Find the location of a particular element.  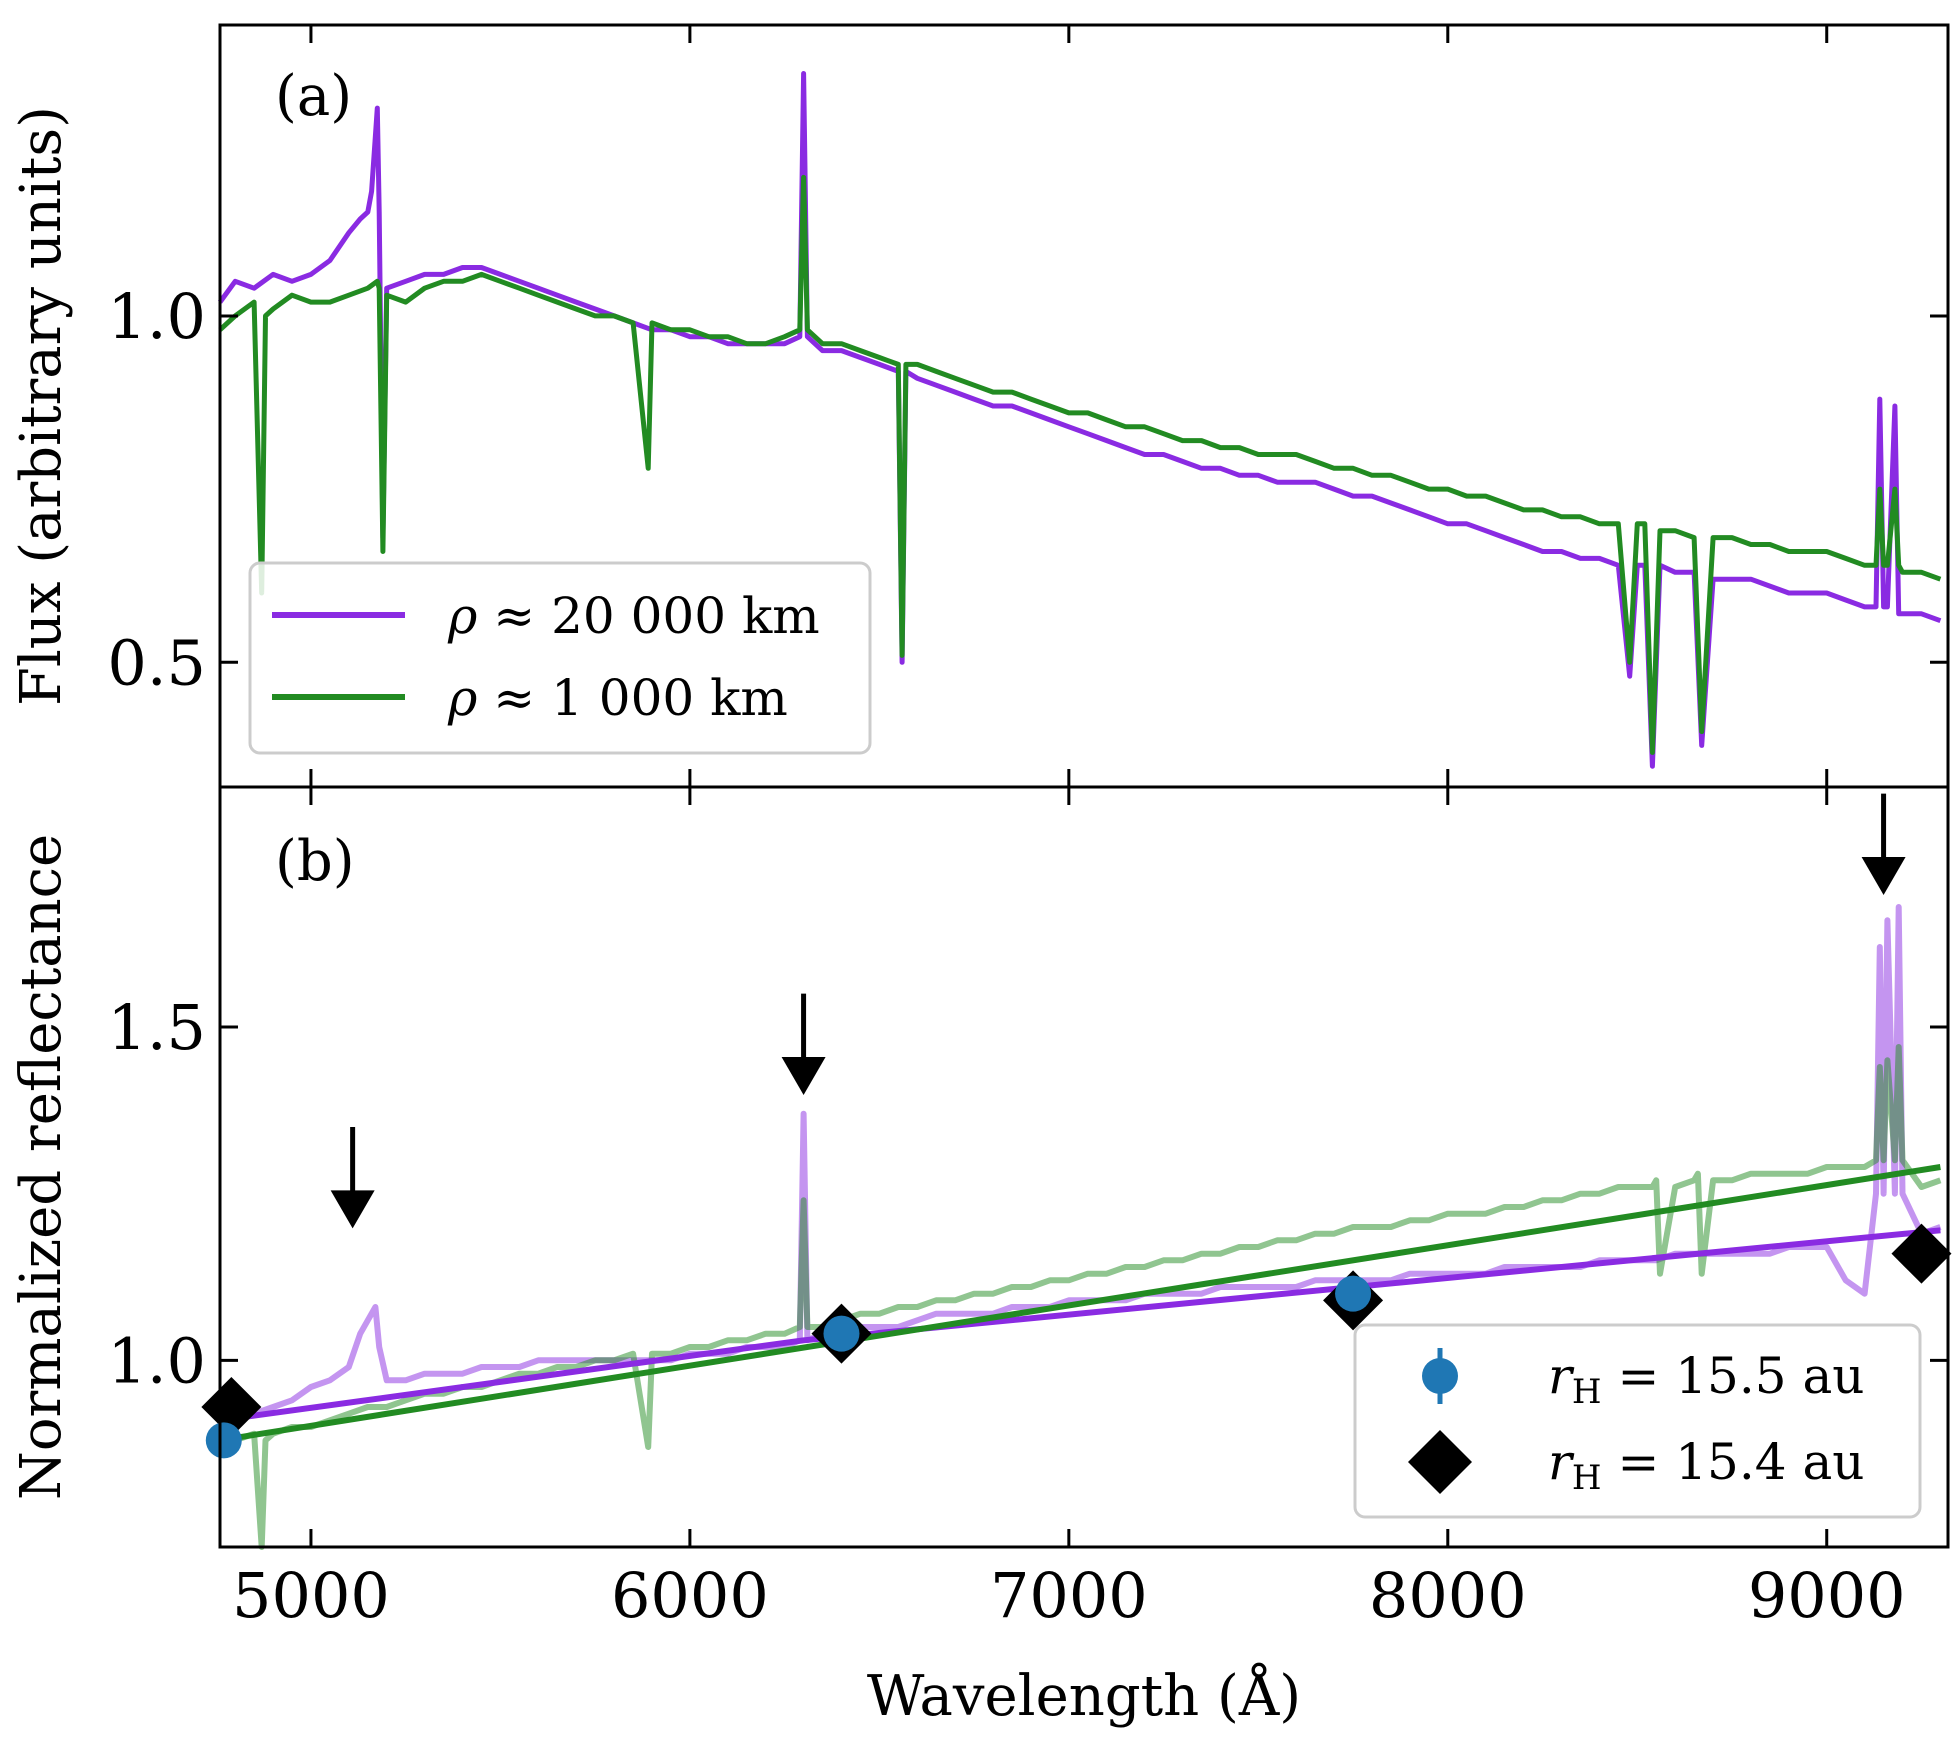

x-axis-title: Wavelength (Å) is located at coordinates (1084, 1695).